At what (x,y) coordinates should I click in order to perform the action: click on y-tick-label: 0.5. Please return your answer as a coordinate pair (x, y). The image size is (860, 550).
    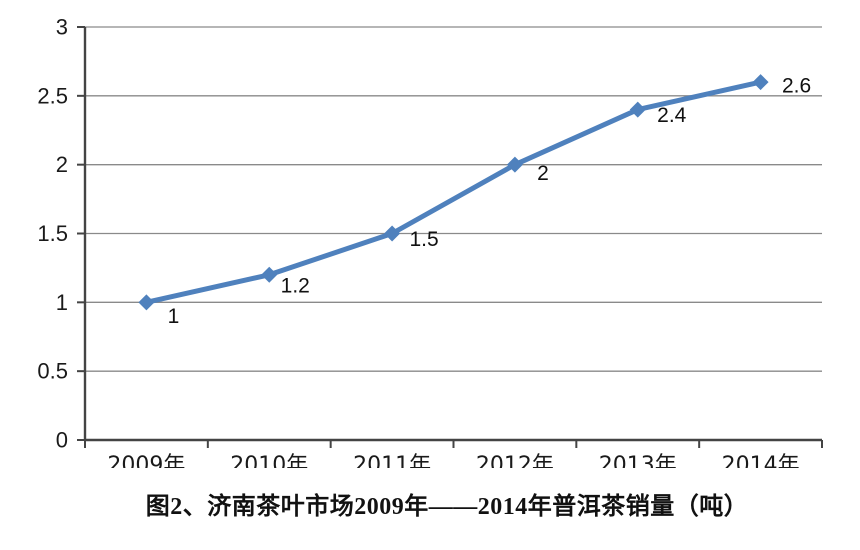
    Looking at the image, I should click on (52, 371).